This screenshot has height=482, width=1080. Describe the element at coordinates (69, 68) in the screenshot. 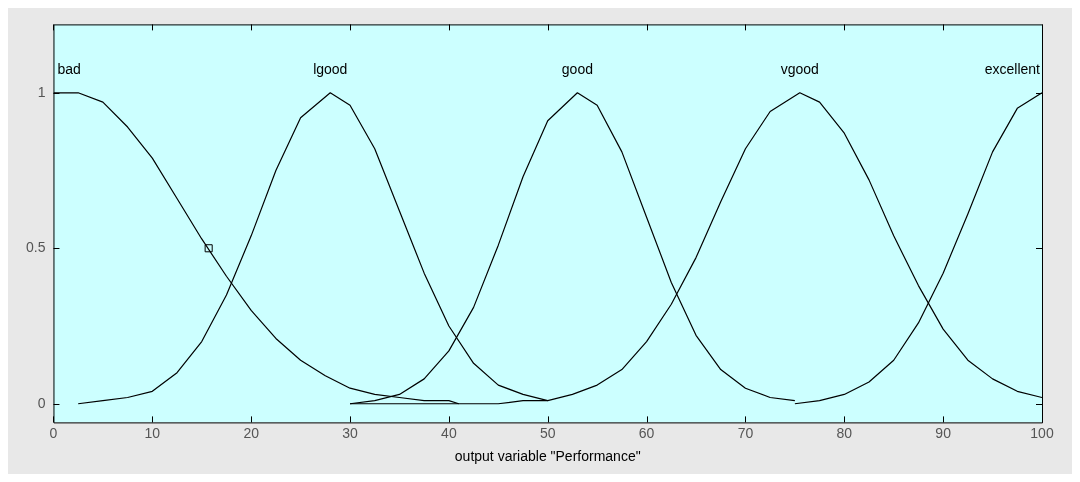

I see `series-label: bad` at that location.